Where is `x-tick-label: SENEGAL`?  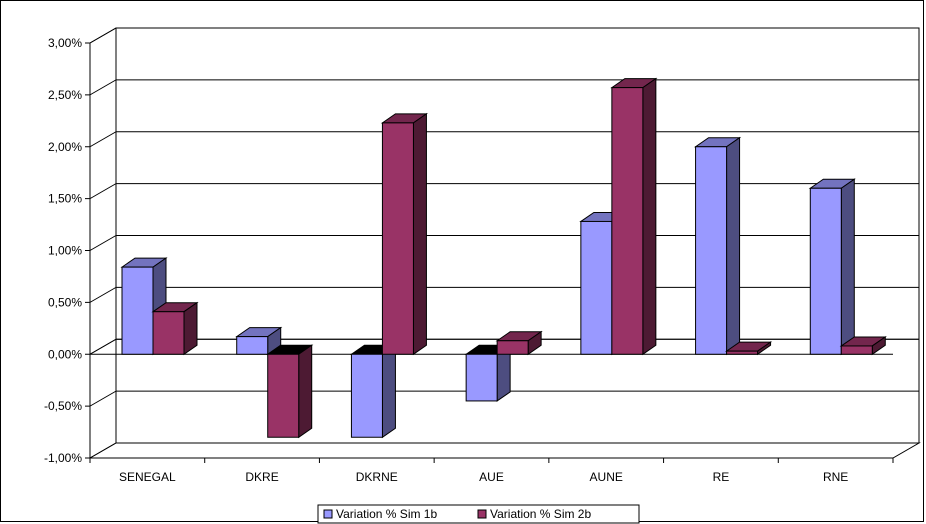
x-tick-label: SENEGAL is located at coordinates (147, 477).